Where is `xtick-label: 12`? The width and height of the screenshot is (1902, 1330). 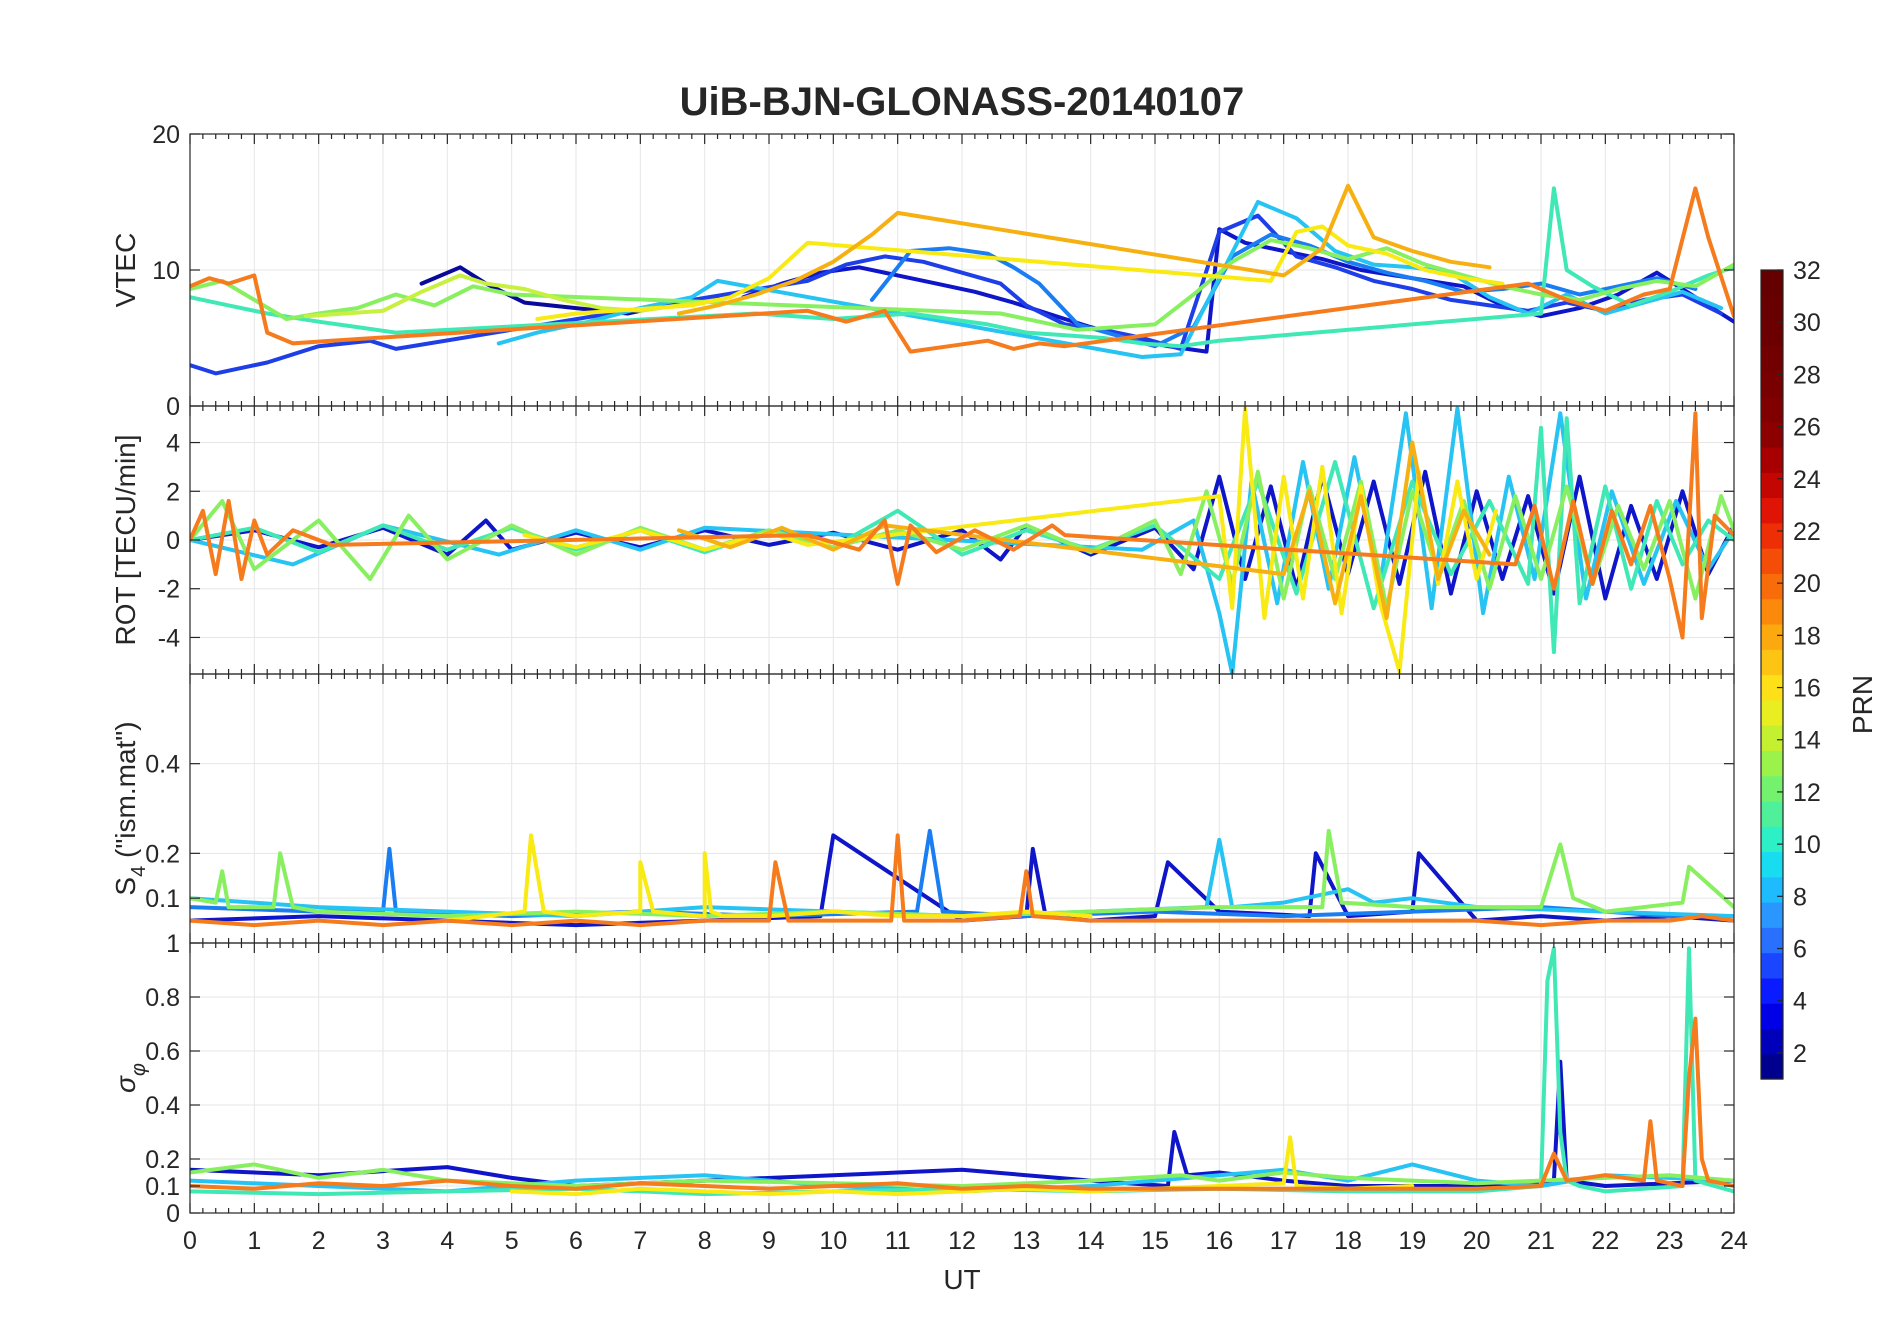
xtick-label: 12 is located at coordinates (962, 1241).